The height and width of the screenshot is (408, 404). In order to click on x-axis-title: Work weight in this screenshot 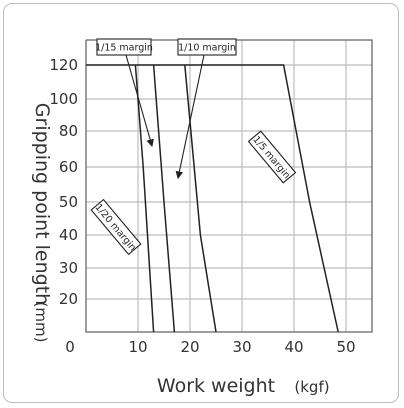, I will do `click(216, 386)`.